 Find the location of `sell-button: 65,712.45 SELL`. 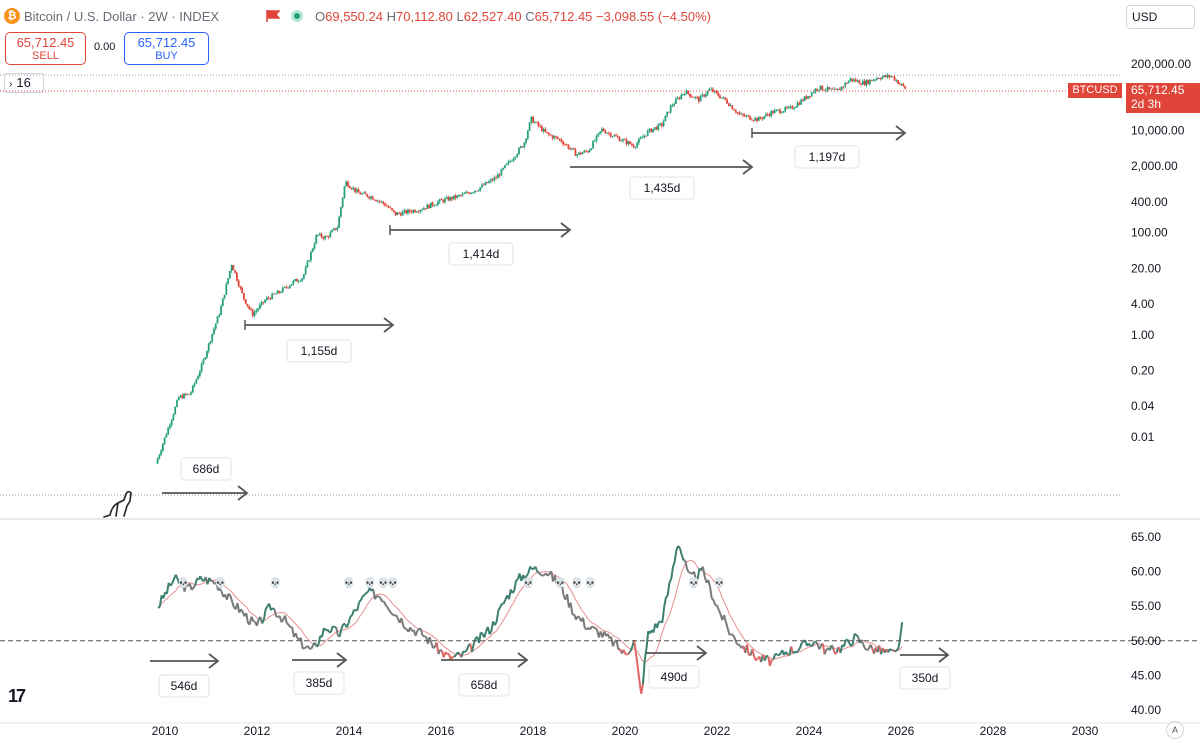

sell-button: 65,712.45 SELL is located at coordinates (45, 48).